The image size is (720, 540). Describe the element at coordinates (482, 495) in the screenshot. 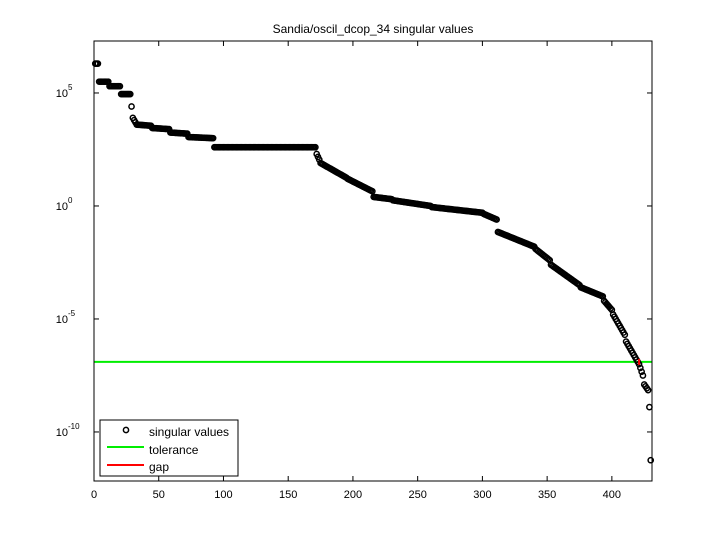

I see `x-tick-label: 300` at that location.